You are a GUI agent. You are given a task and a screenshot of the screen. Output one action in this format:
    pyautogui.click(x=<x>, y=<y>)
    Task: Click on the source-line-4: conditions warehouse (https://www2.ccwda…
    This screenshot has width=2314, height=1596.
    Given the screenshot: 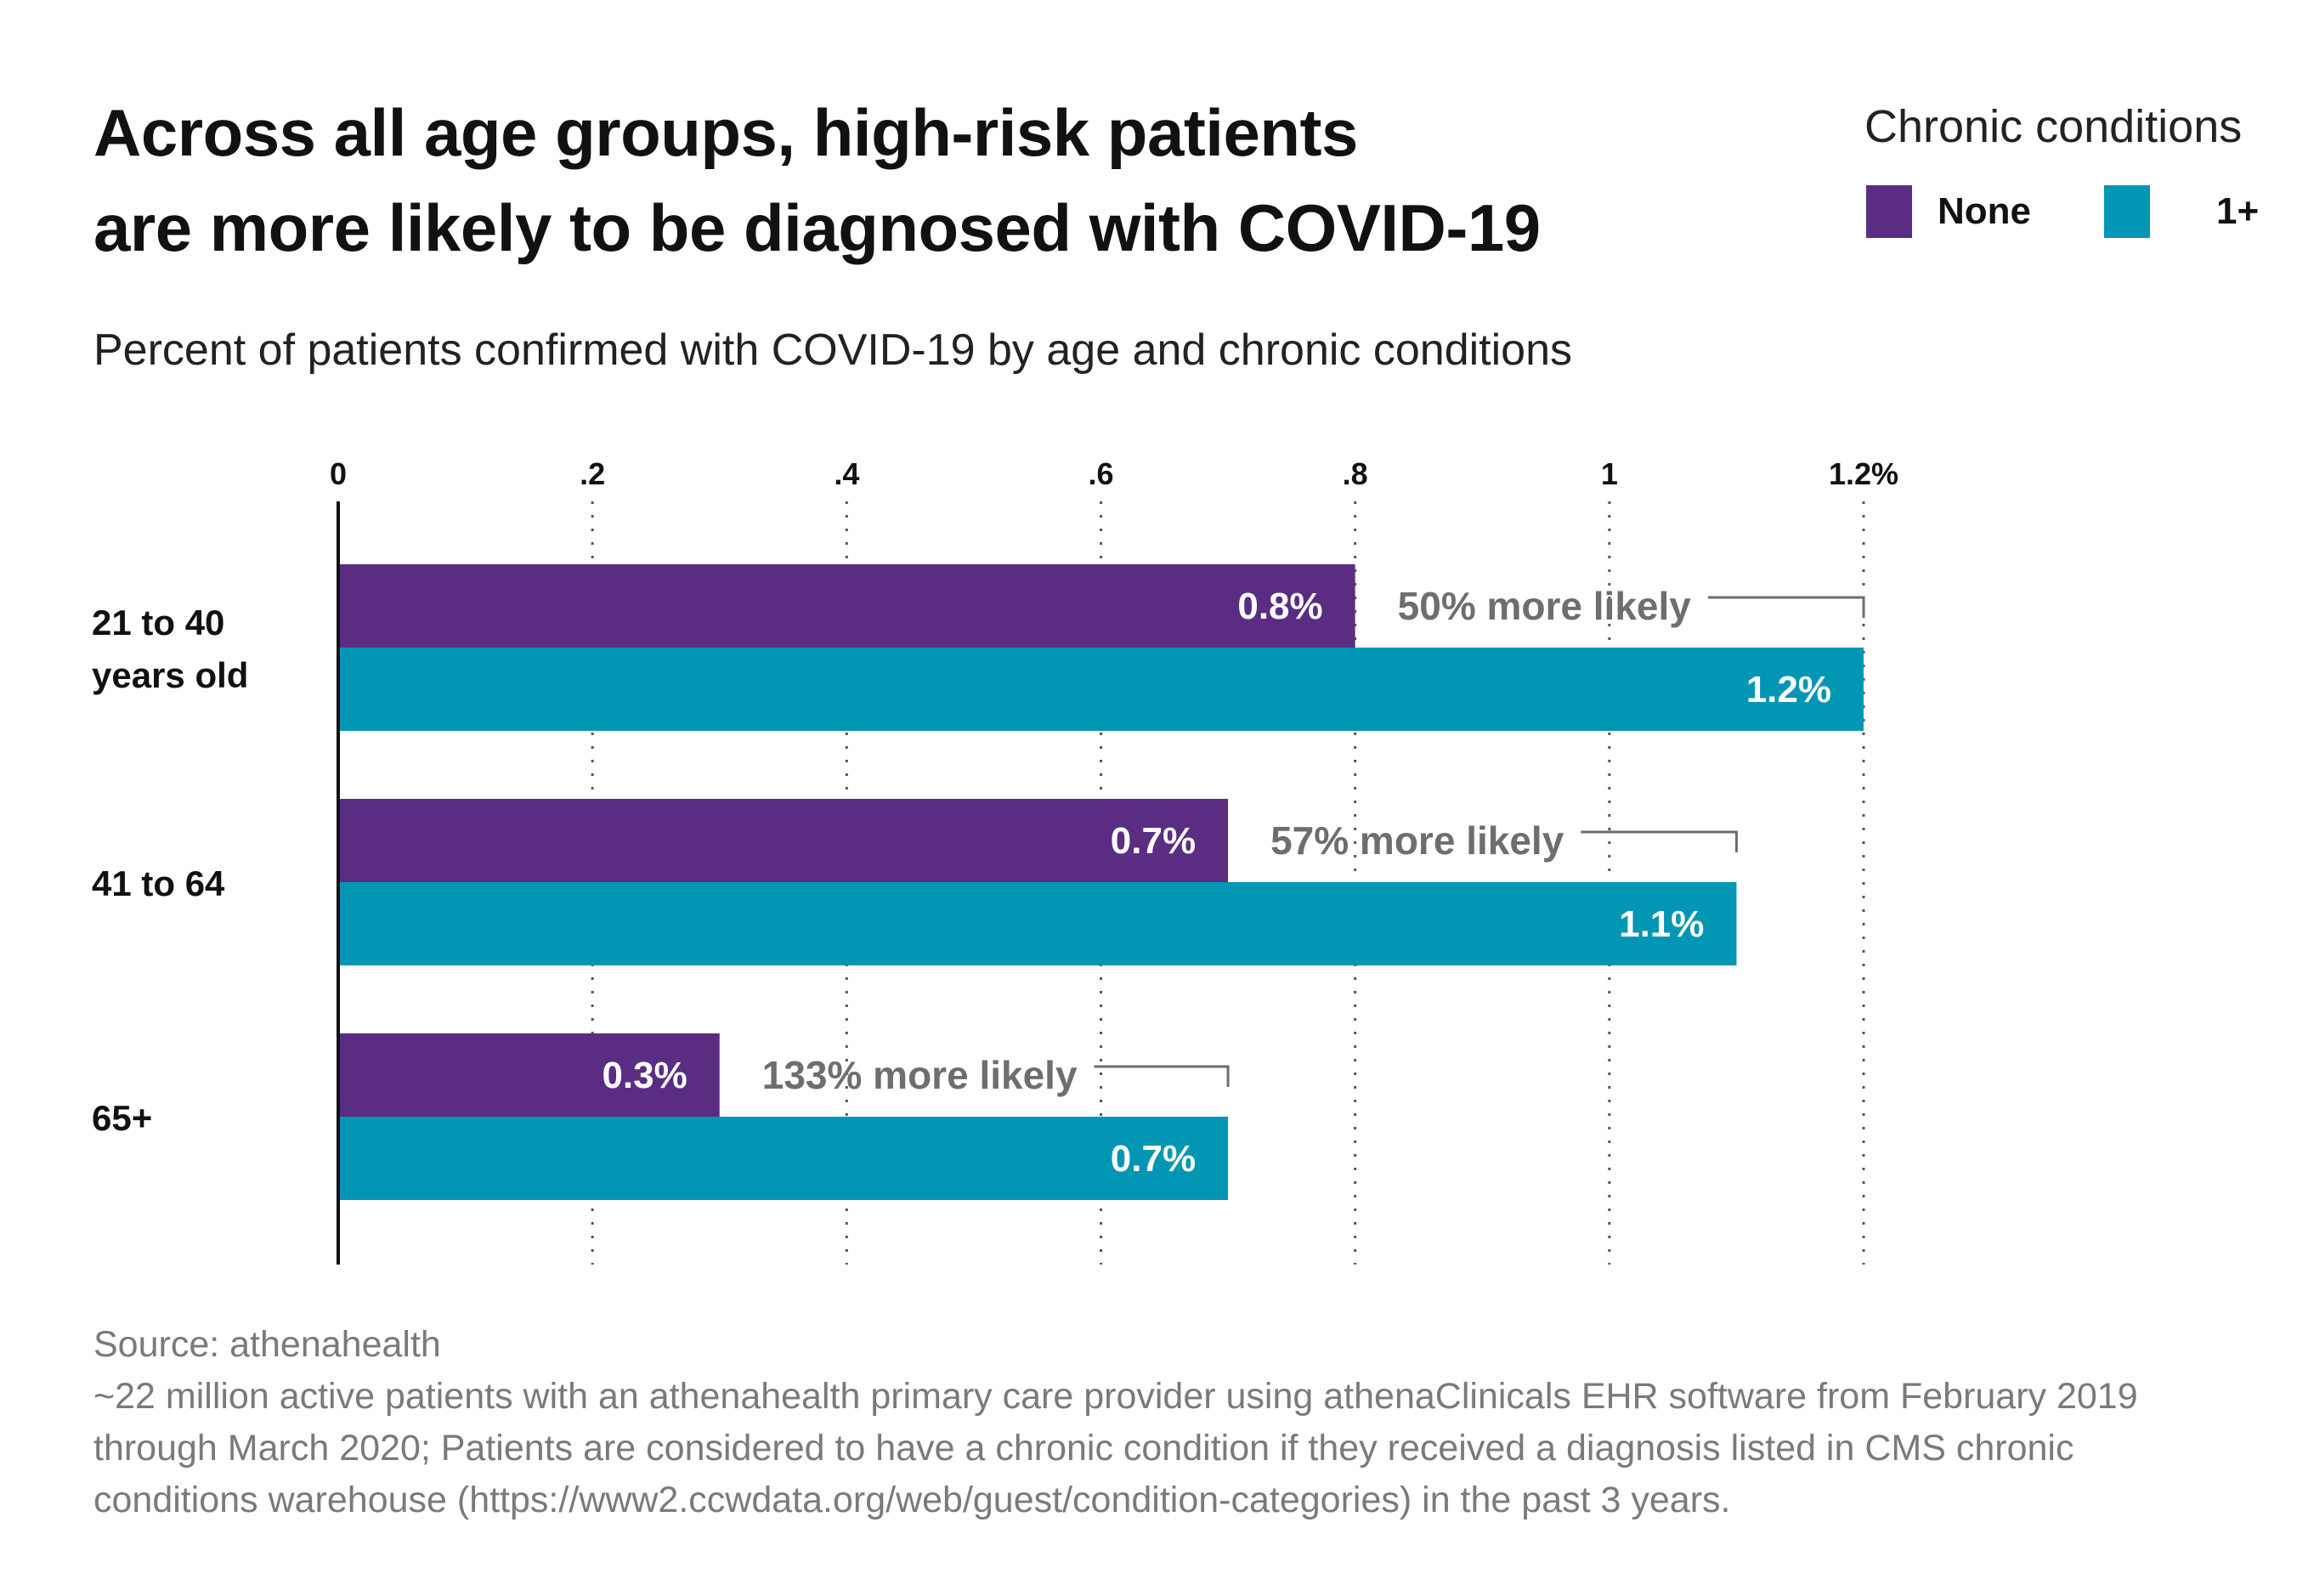 What is the action you would take?
    pyautogui.click(x=912, y=1500)
    